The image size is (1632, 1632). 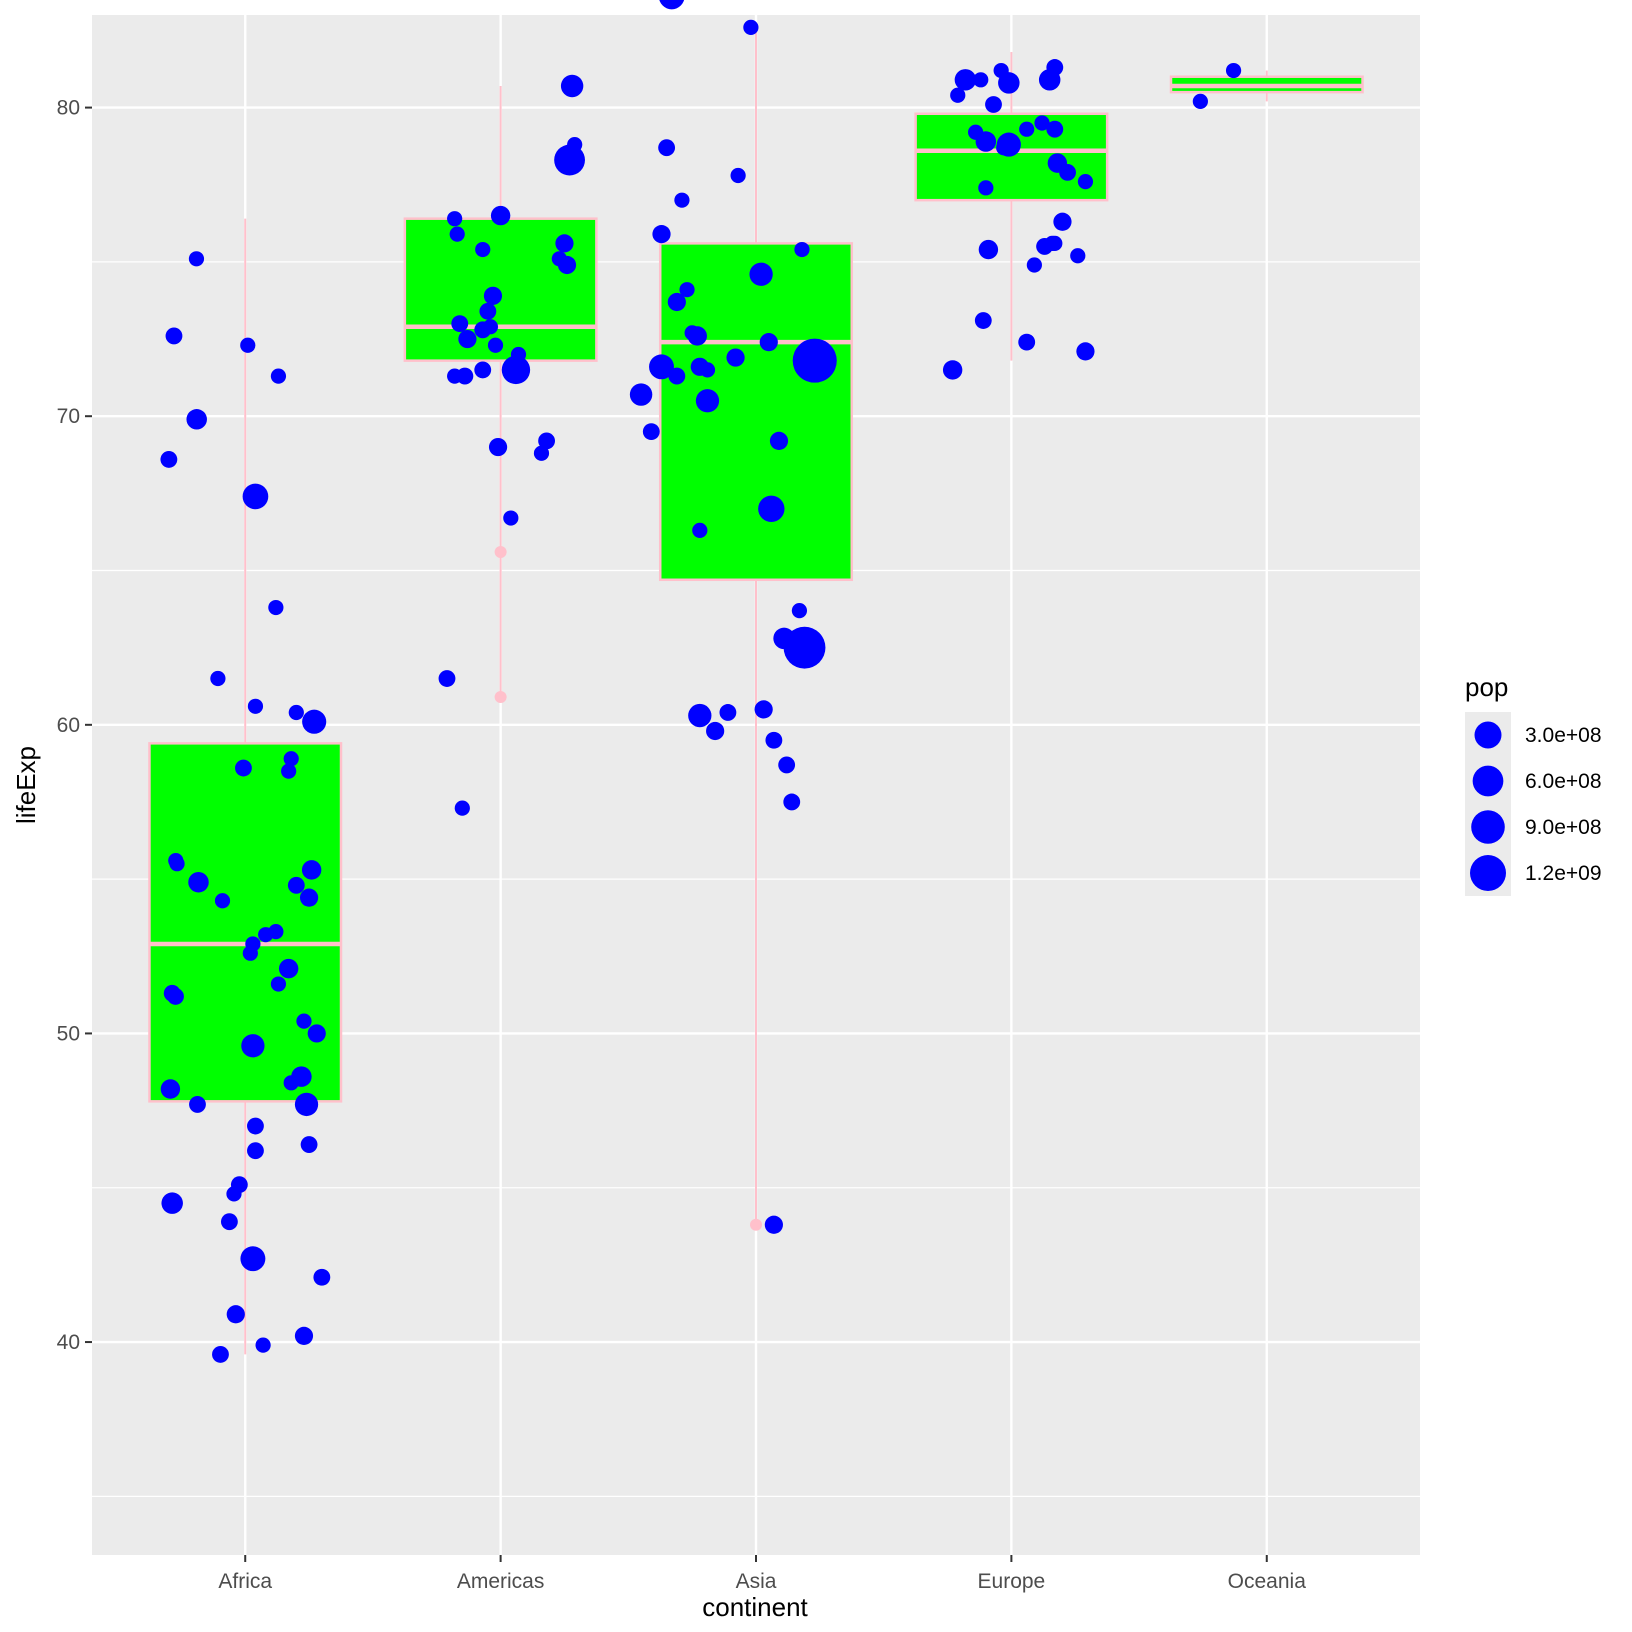 I want to click on size-legend: pop 3.0e+08 6.0e+08 9.0e+08 1.2e+09, so click(x=1533, y=784).